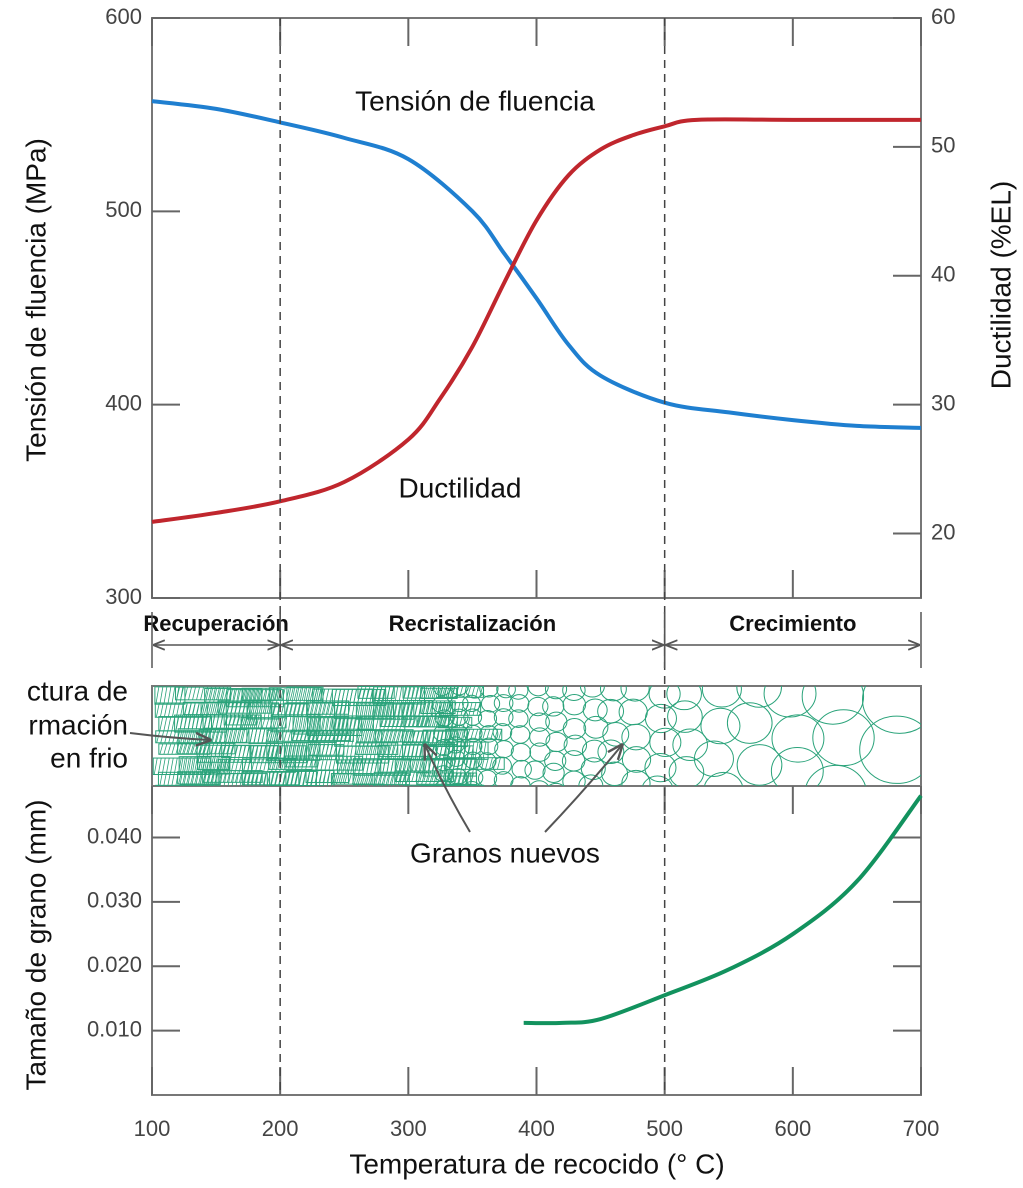 The image size is (1023, 1188). What do you see at coordinates (536, 1128) in the screenshot?
I see `x-tick-label: 400` at bounding box center [536, 1128].